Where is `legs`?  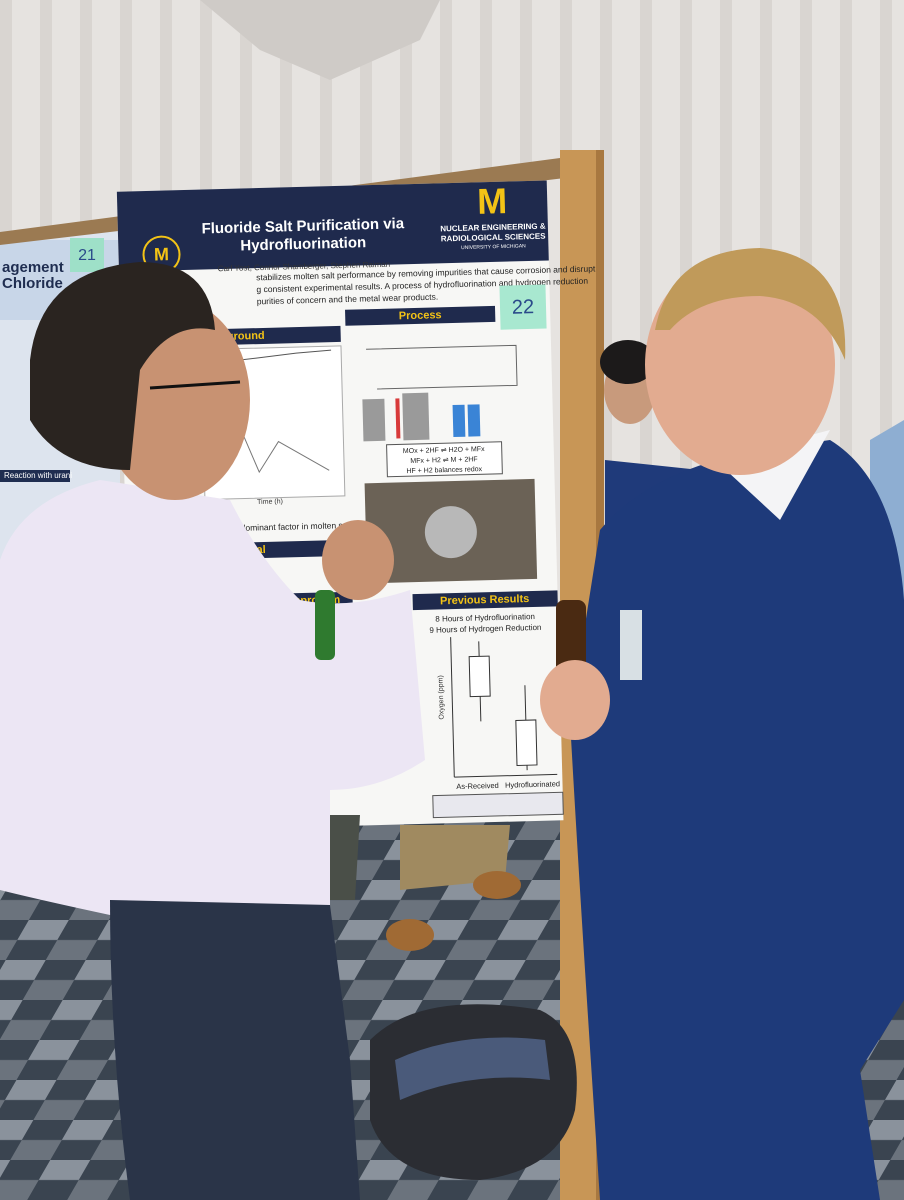
legs is located at coordinates (455, 857).